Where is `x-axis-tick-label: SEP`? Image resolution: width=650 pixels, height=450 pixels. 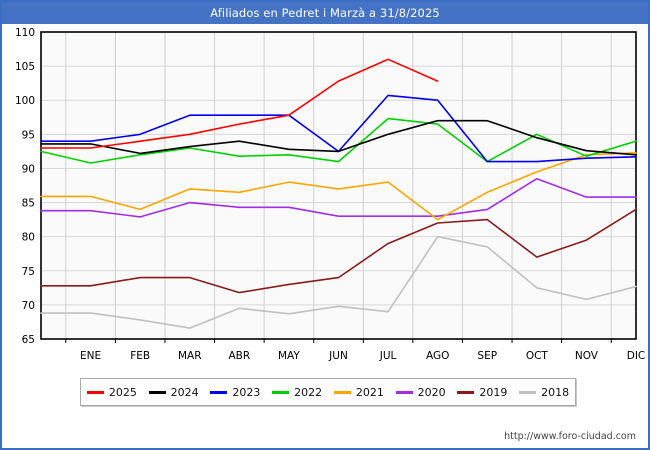
x-axis-tick-label: SEP is located at coordinates (487, 356).